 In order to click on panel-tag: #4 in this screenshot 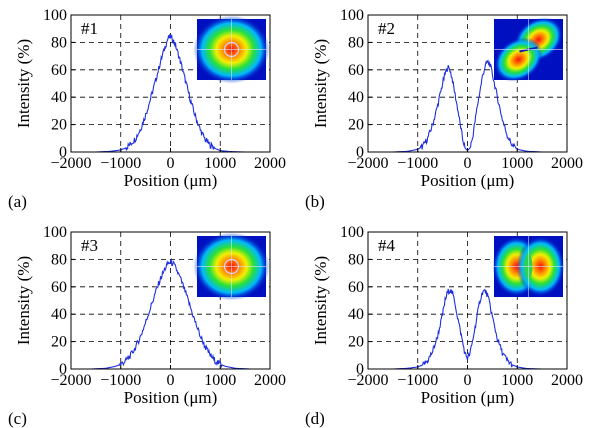, I will do `click(387, 245)`.